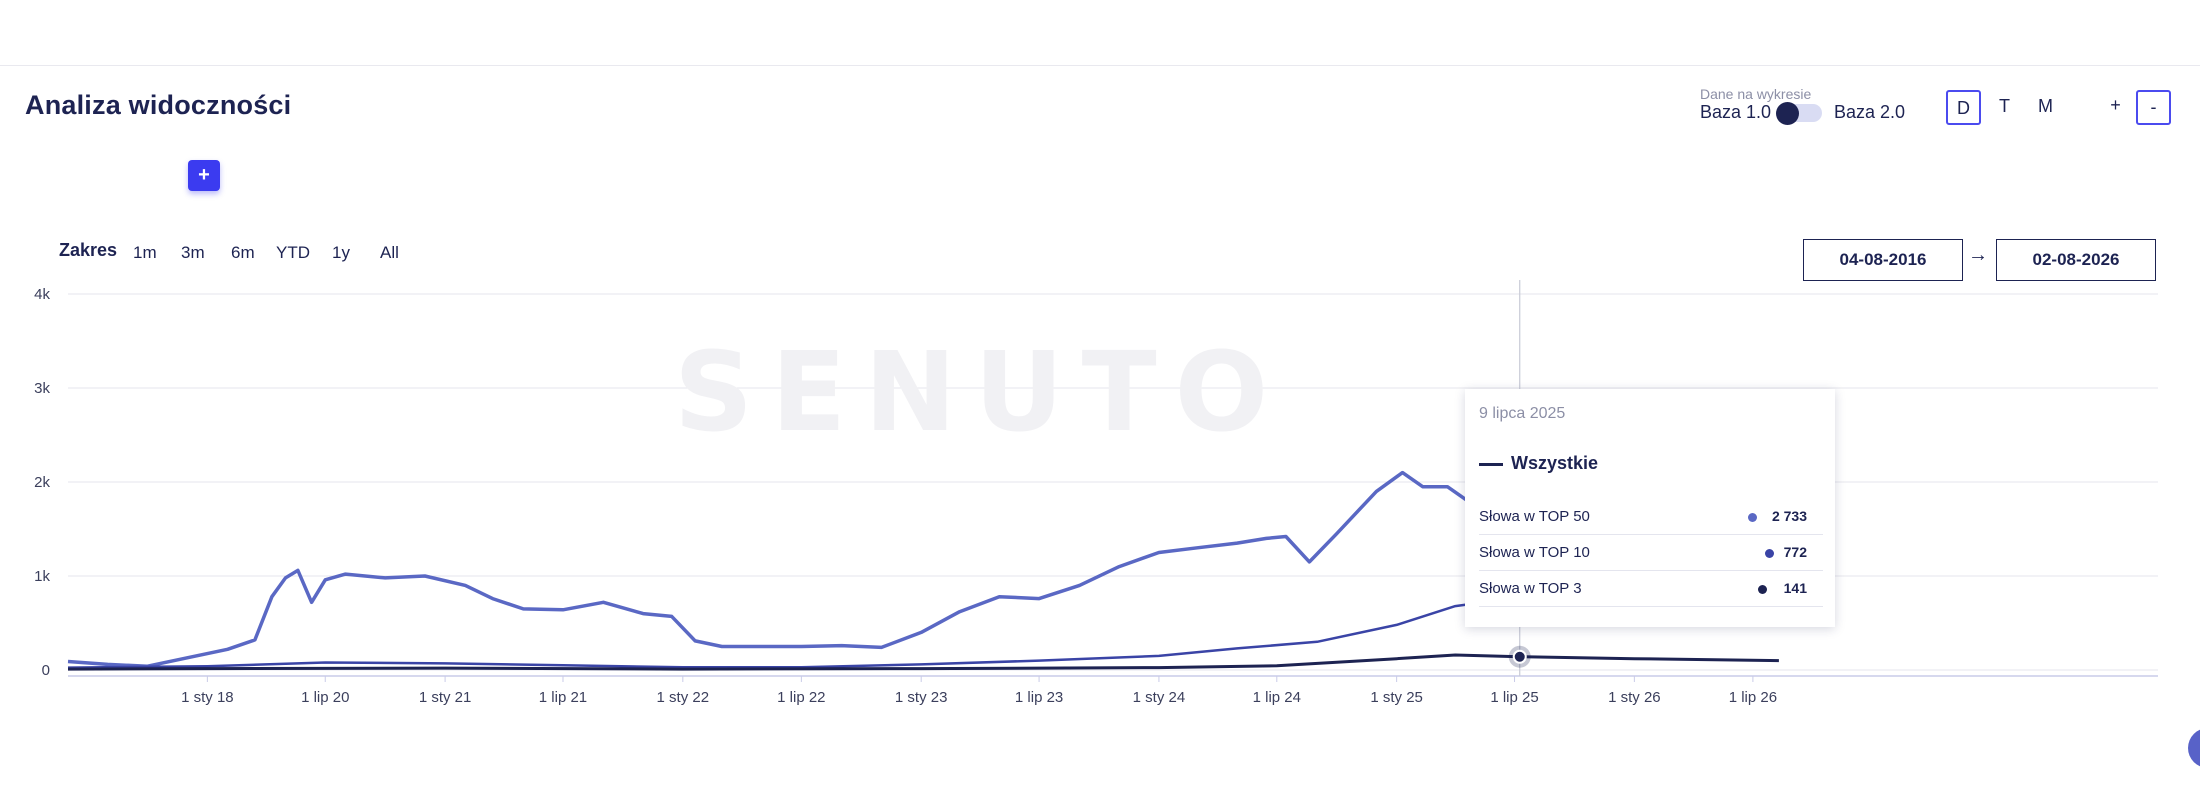 This screenshot has height=800, width=2200. Describe the element at coordinates (1870, 112) in the screenshot. I see `baza-2-label: Baza 2.0` at that location.